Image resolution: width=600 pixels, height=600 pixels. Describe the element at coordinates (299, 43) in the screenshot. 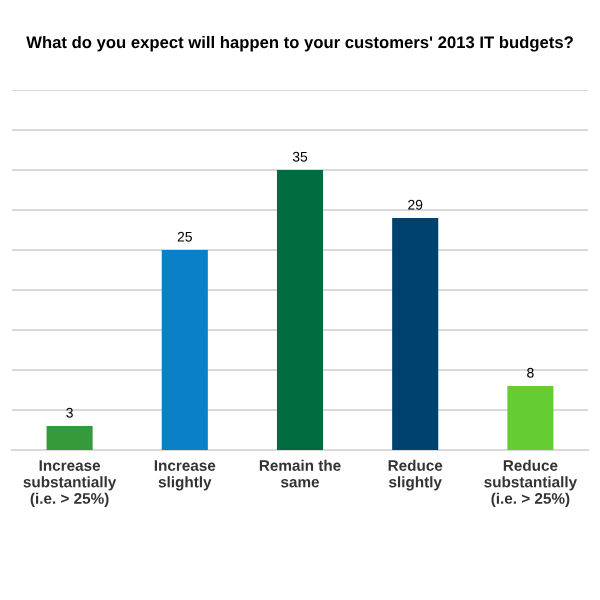

I see `chart-title: What do you expect will happen to your customers' 2013 IT budgets?` at that location.